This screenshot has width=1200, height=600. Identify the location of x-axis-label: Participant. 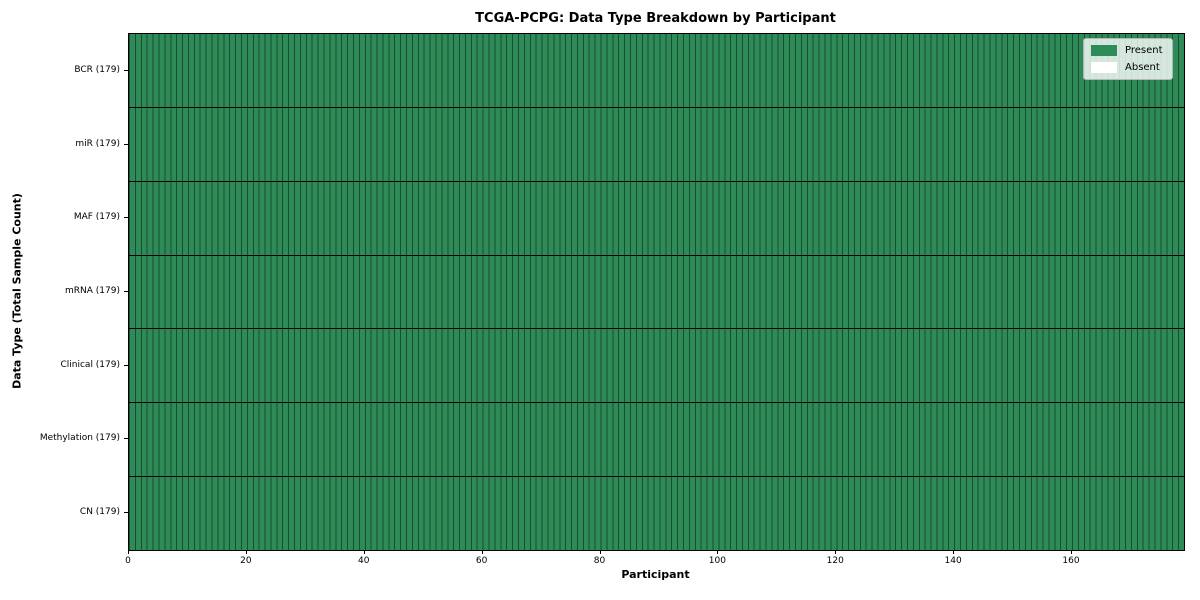
(655, 574).